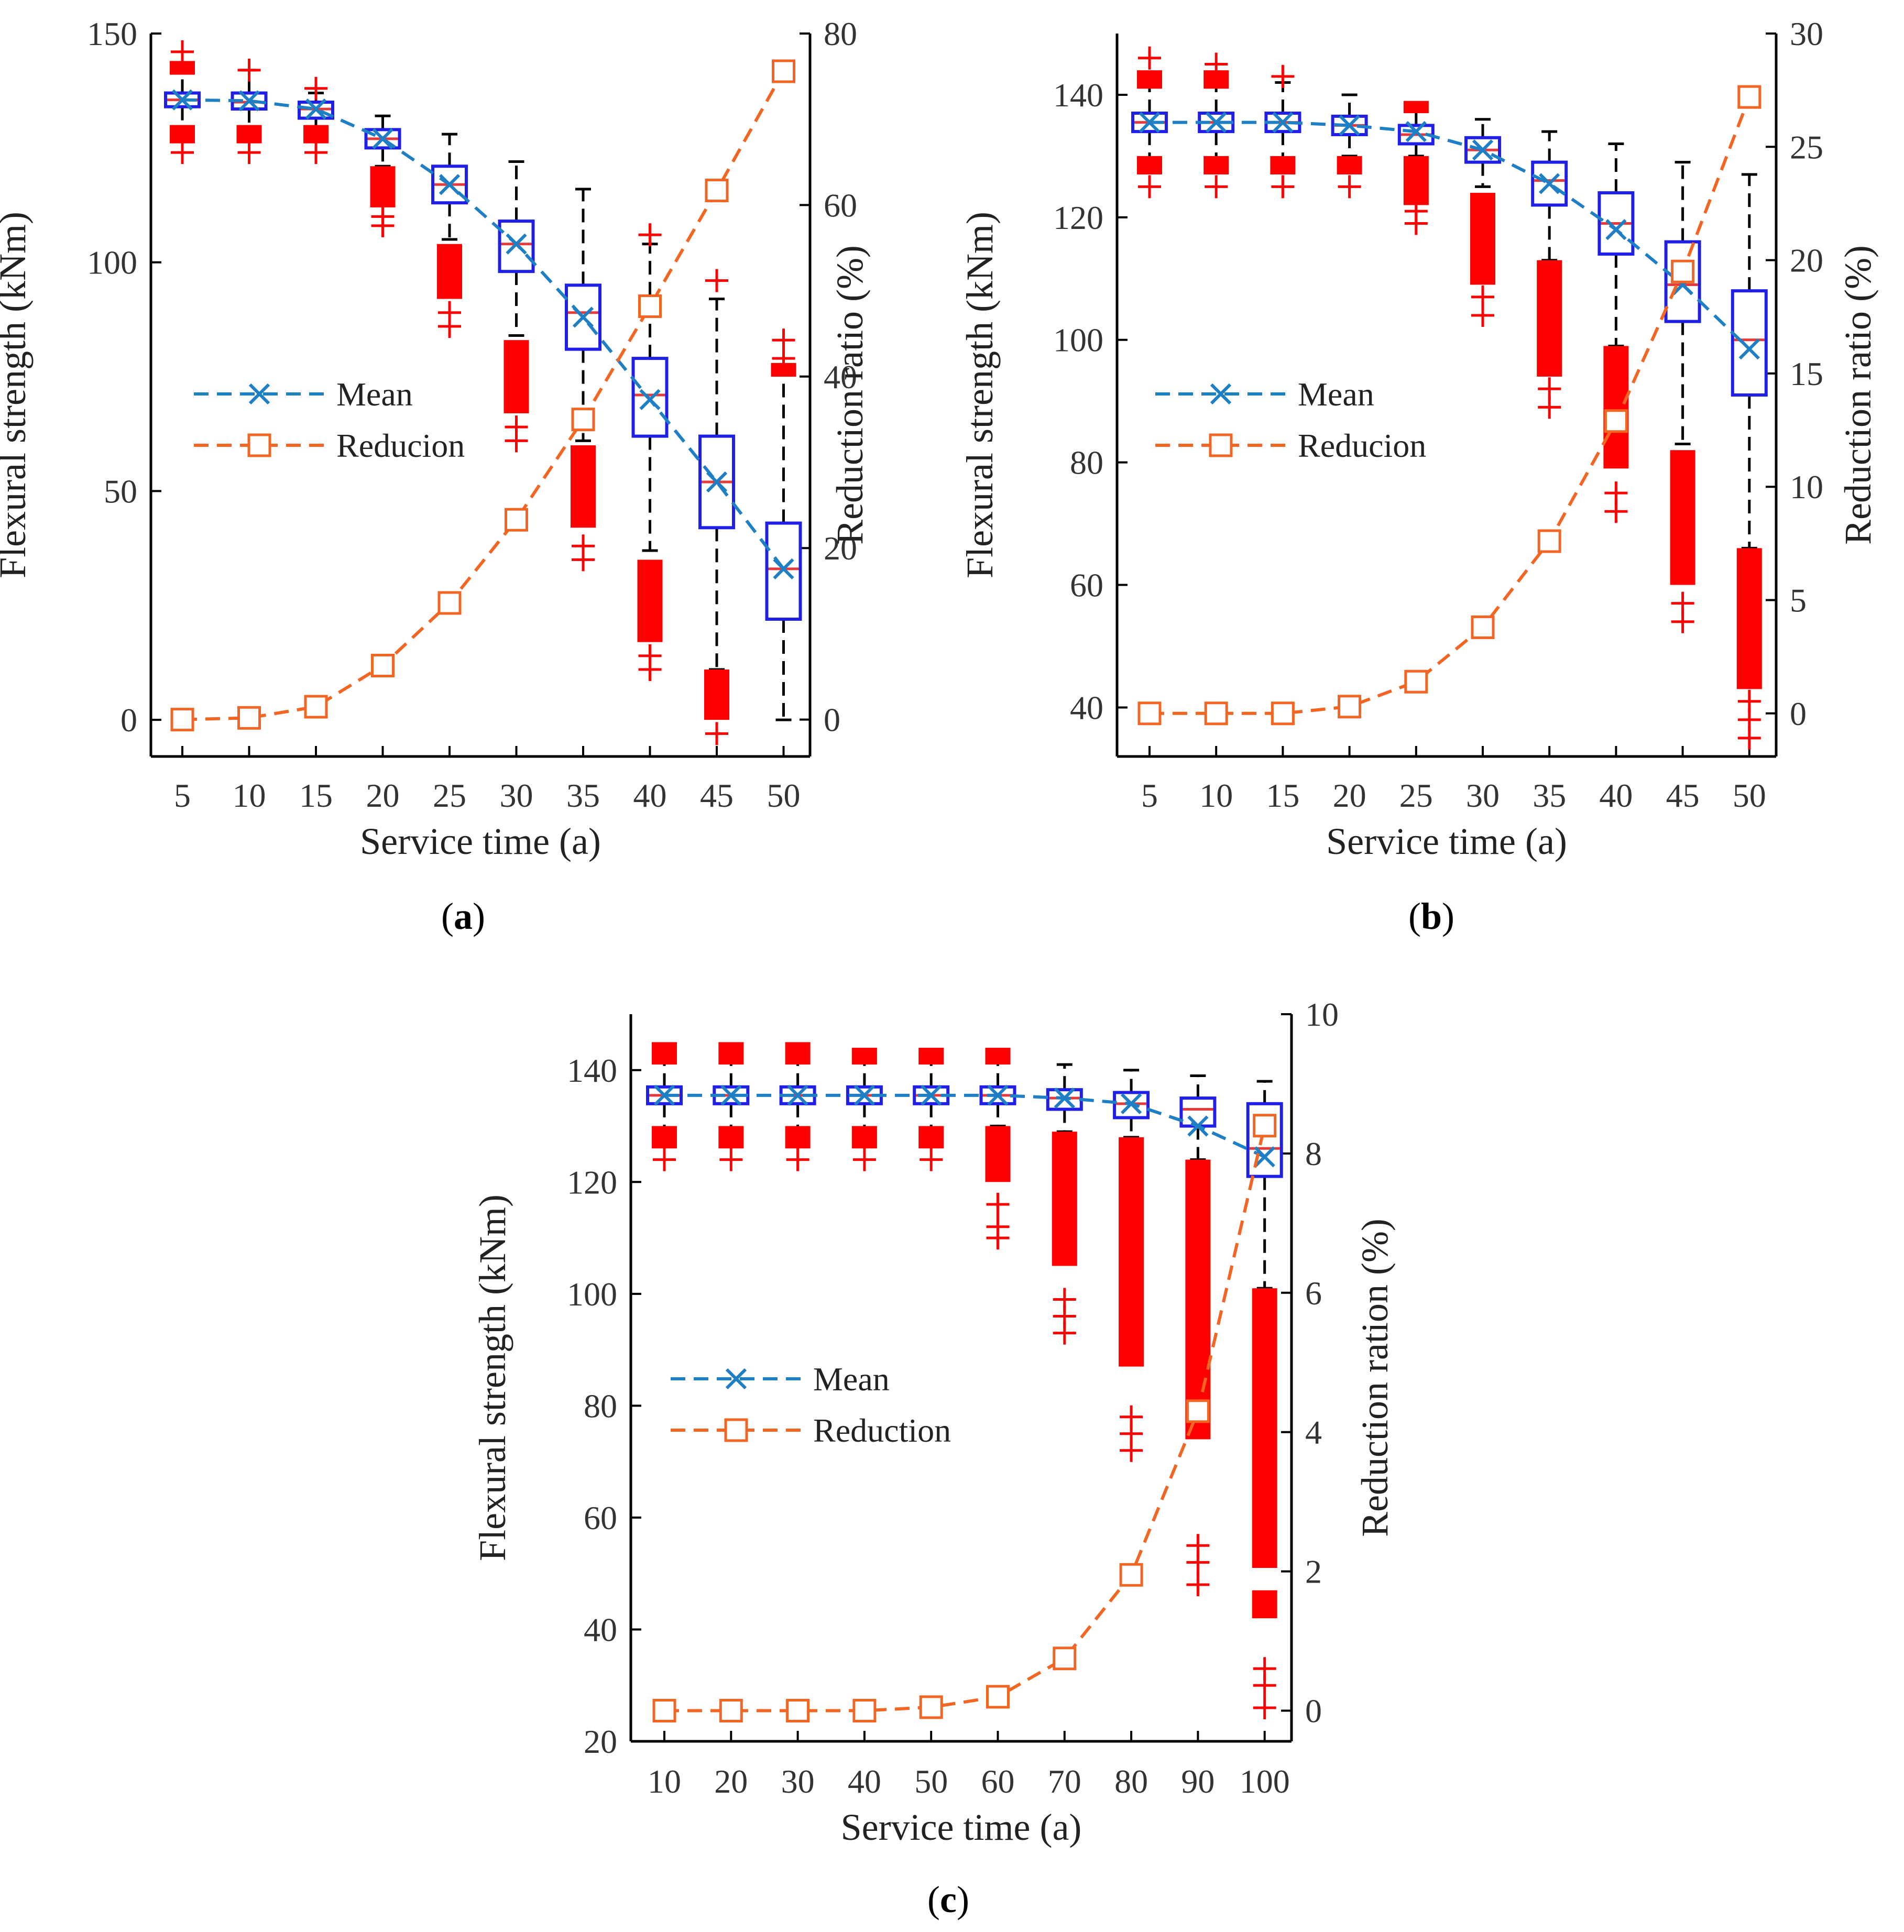 Image resolution: width=1904 pixels, height=1932 pixels. What do you see at coordinates (841, 205) in the screenshot?
I see `right-y-tick-label-a: 60` at bounding box center [841, 205].